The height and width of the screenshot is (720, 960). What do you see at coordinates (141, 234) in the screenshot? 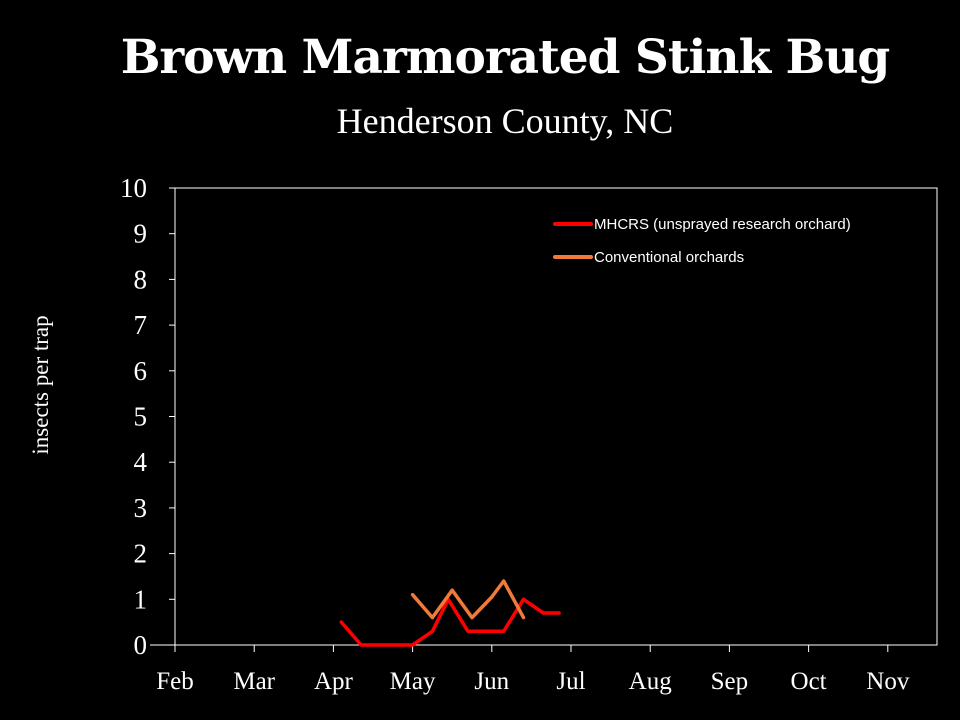
I see `y-tick-label: 9` at bounding box center [141, 234].